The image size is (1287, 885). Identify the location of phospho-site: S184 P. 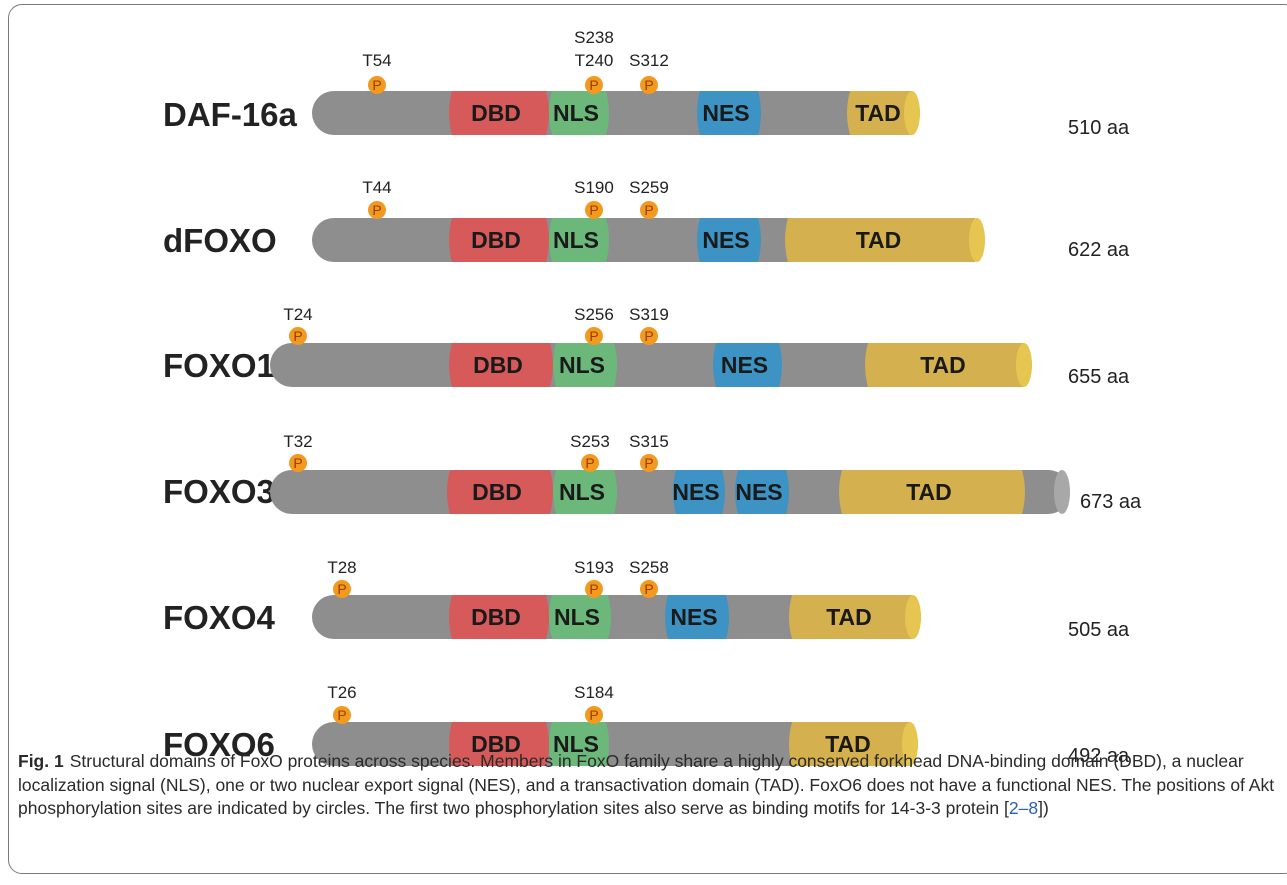
(594, 703).